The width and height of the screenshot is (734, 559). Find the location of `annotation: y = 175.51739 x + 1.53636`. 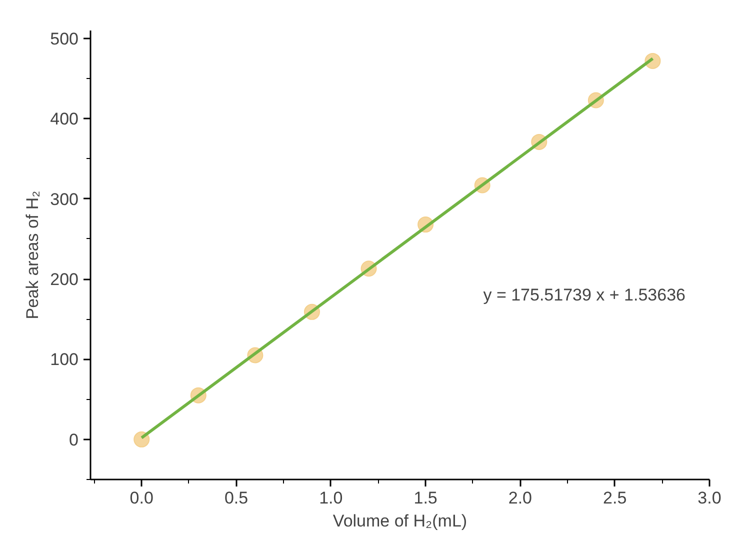

annotation: y = 175.51739 x + 1.53636 is located at coordinates (584, 295).